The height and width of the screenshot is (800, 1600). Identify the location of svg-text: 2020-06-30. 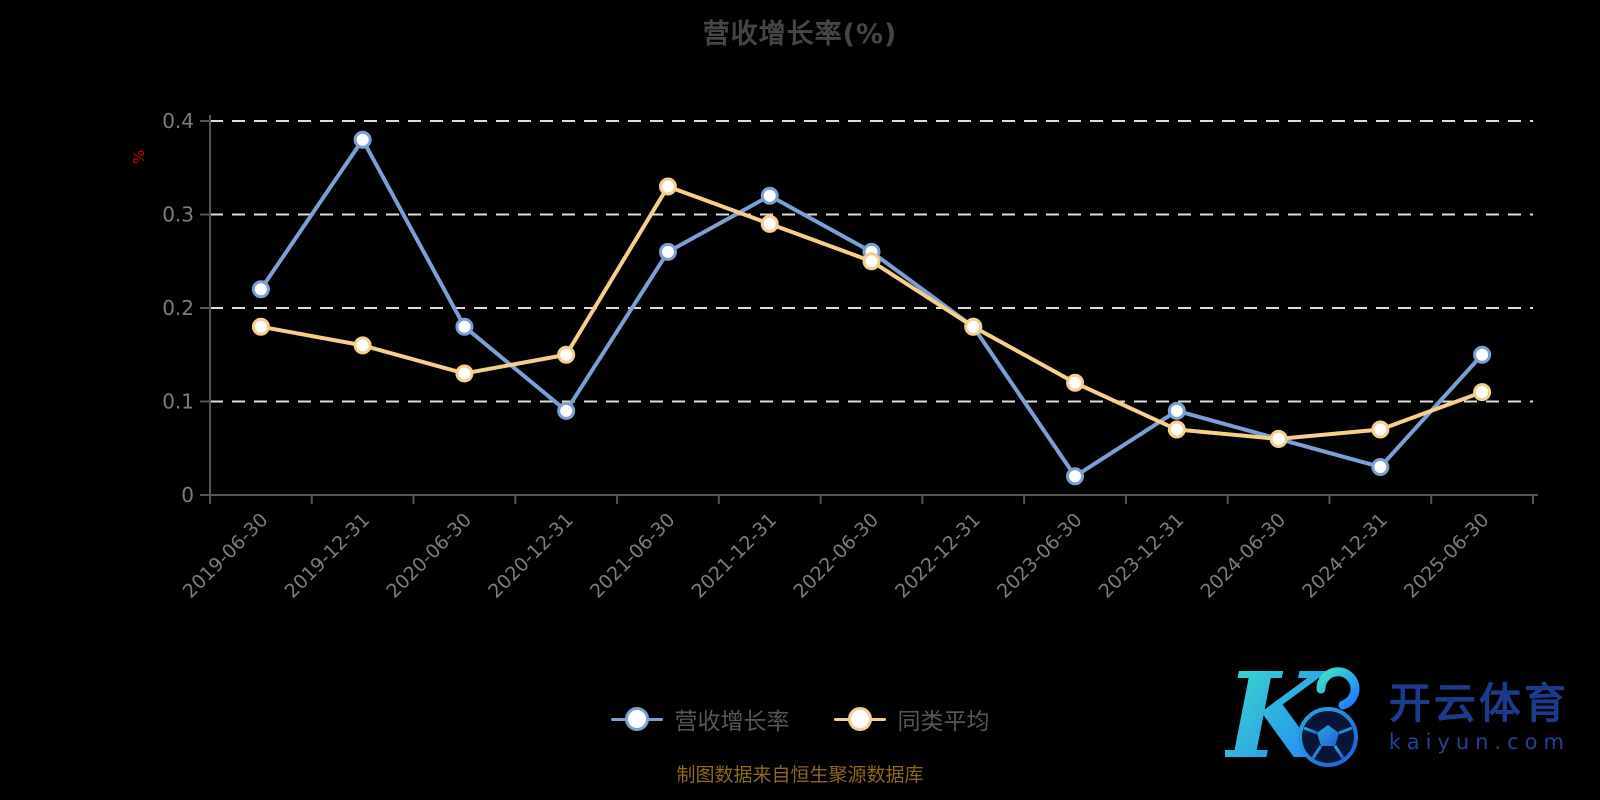
(429, 556).